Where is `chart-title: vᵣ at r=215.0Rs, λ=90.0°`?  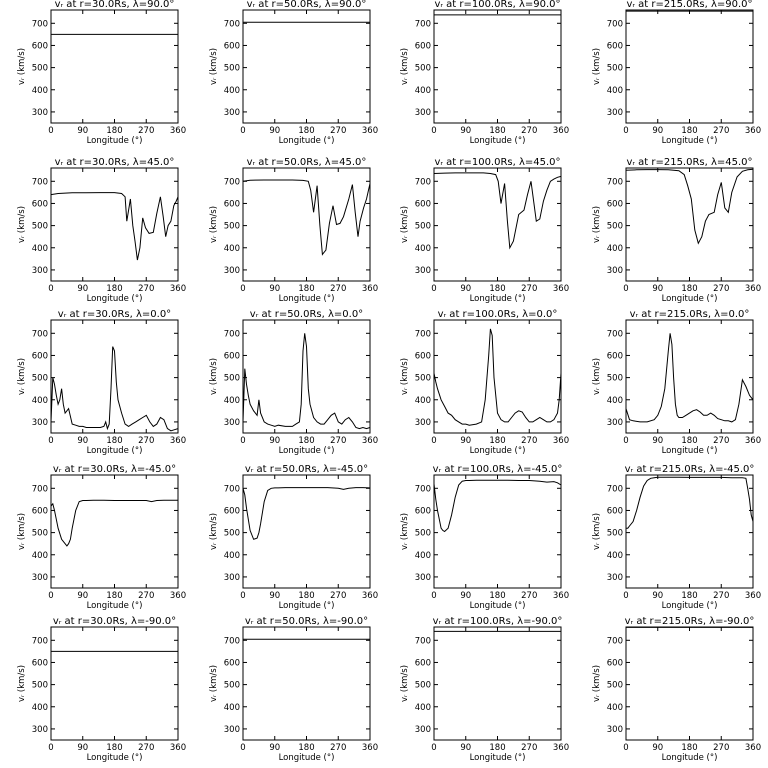
chart-title: vᵣ at r=215.0Rs, λ=90.0° is located at coordinates (689, 5).